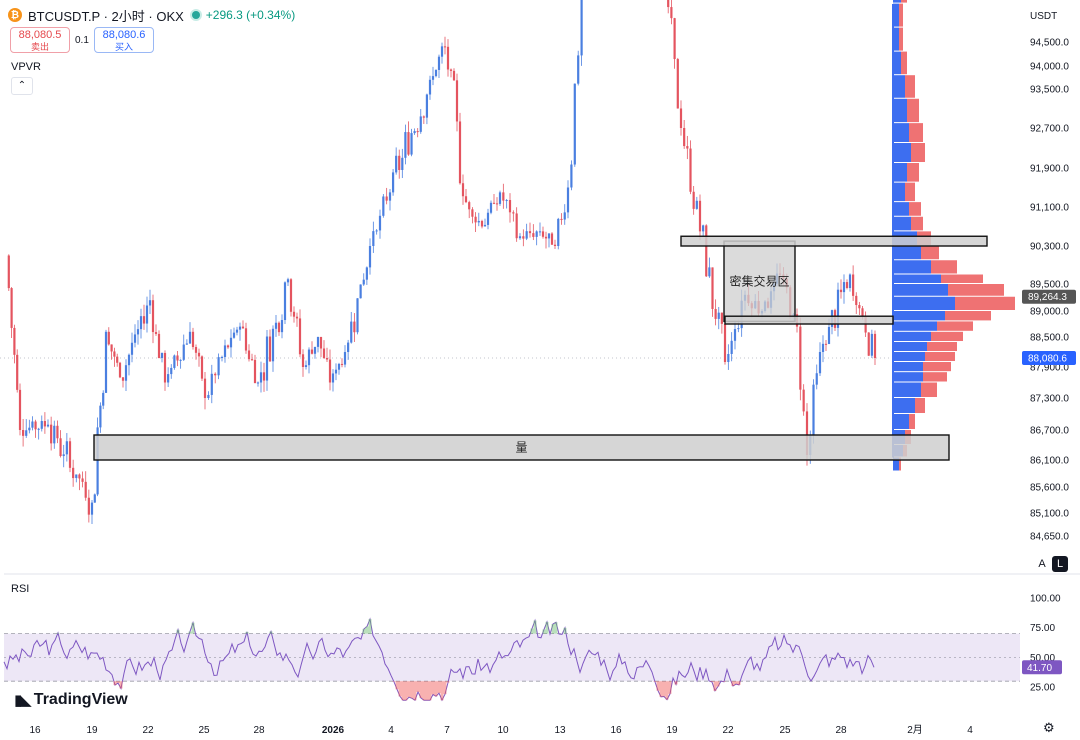  What do you see at coordinates (124, 35) in the screenshot?
I see `buy-price: 88,080.6` at bounding box center [124, 35].